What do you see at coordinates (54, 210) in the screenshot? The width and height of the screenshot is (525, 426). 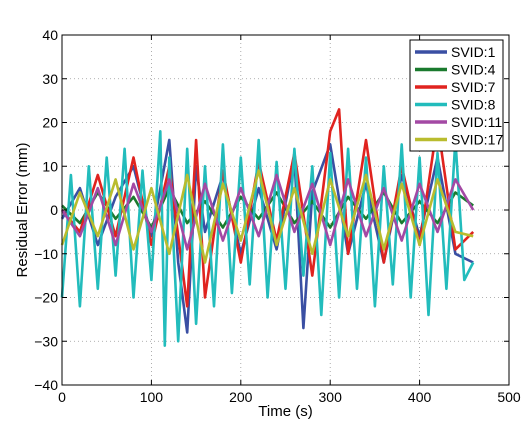 I see `y-tick-label: 0` at bounding box center [54, 210].